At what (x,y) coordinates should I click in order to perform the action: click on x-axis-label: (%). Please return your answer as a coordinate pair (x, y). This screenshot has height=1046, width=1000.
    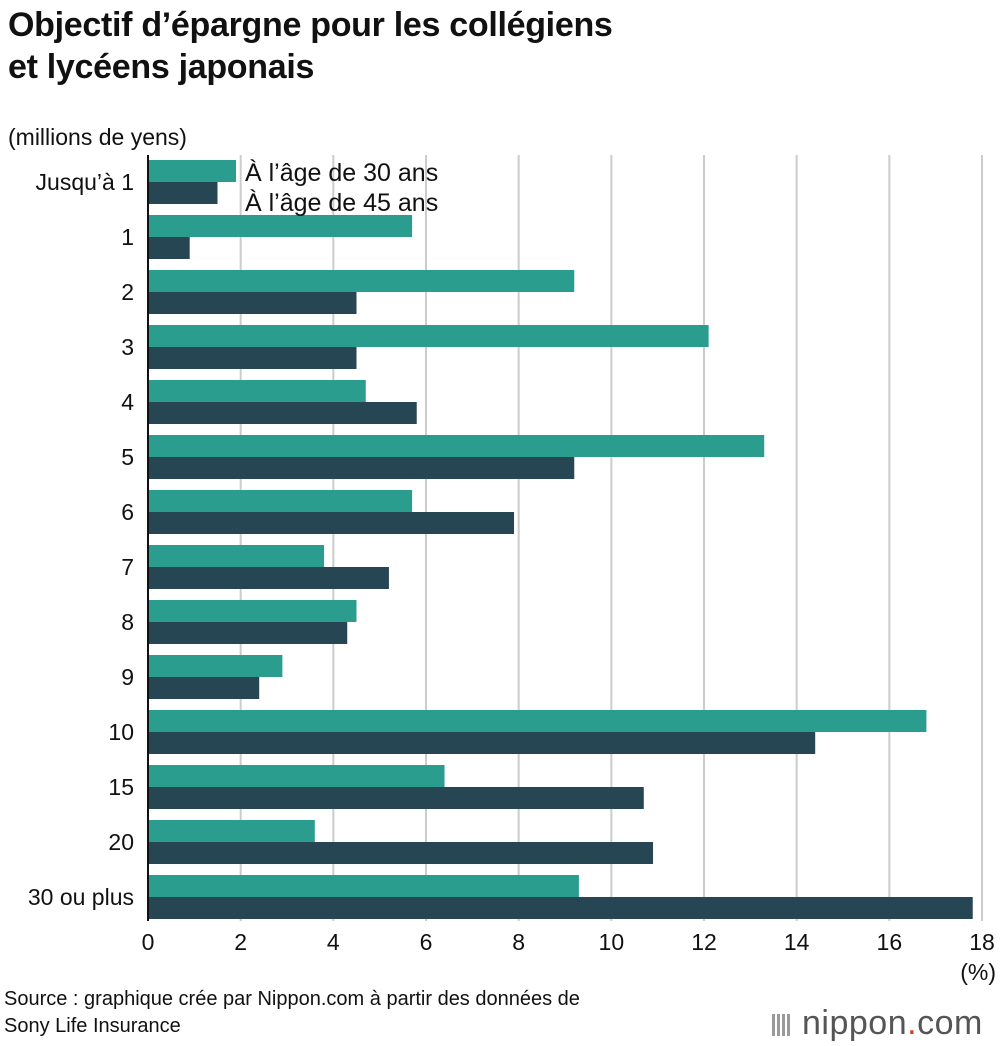
    Looking at the image, I should click on (978, 972).